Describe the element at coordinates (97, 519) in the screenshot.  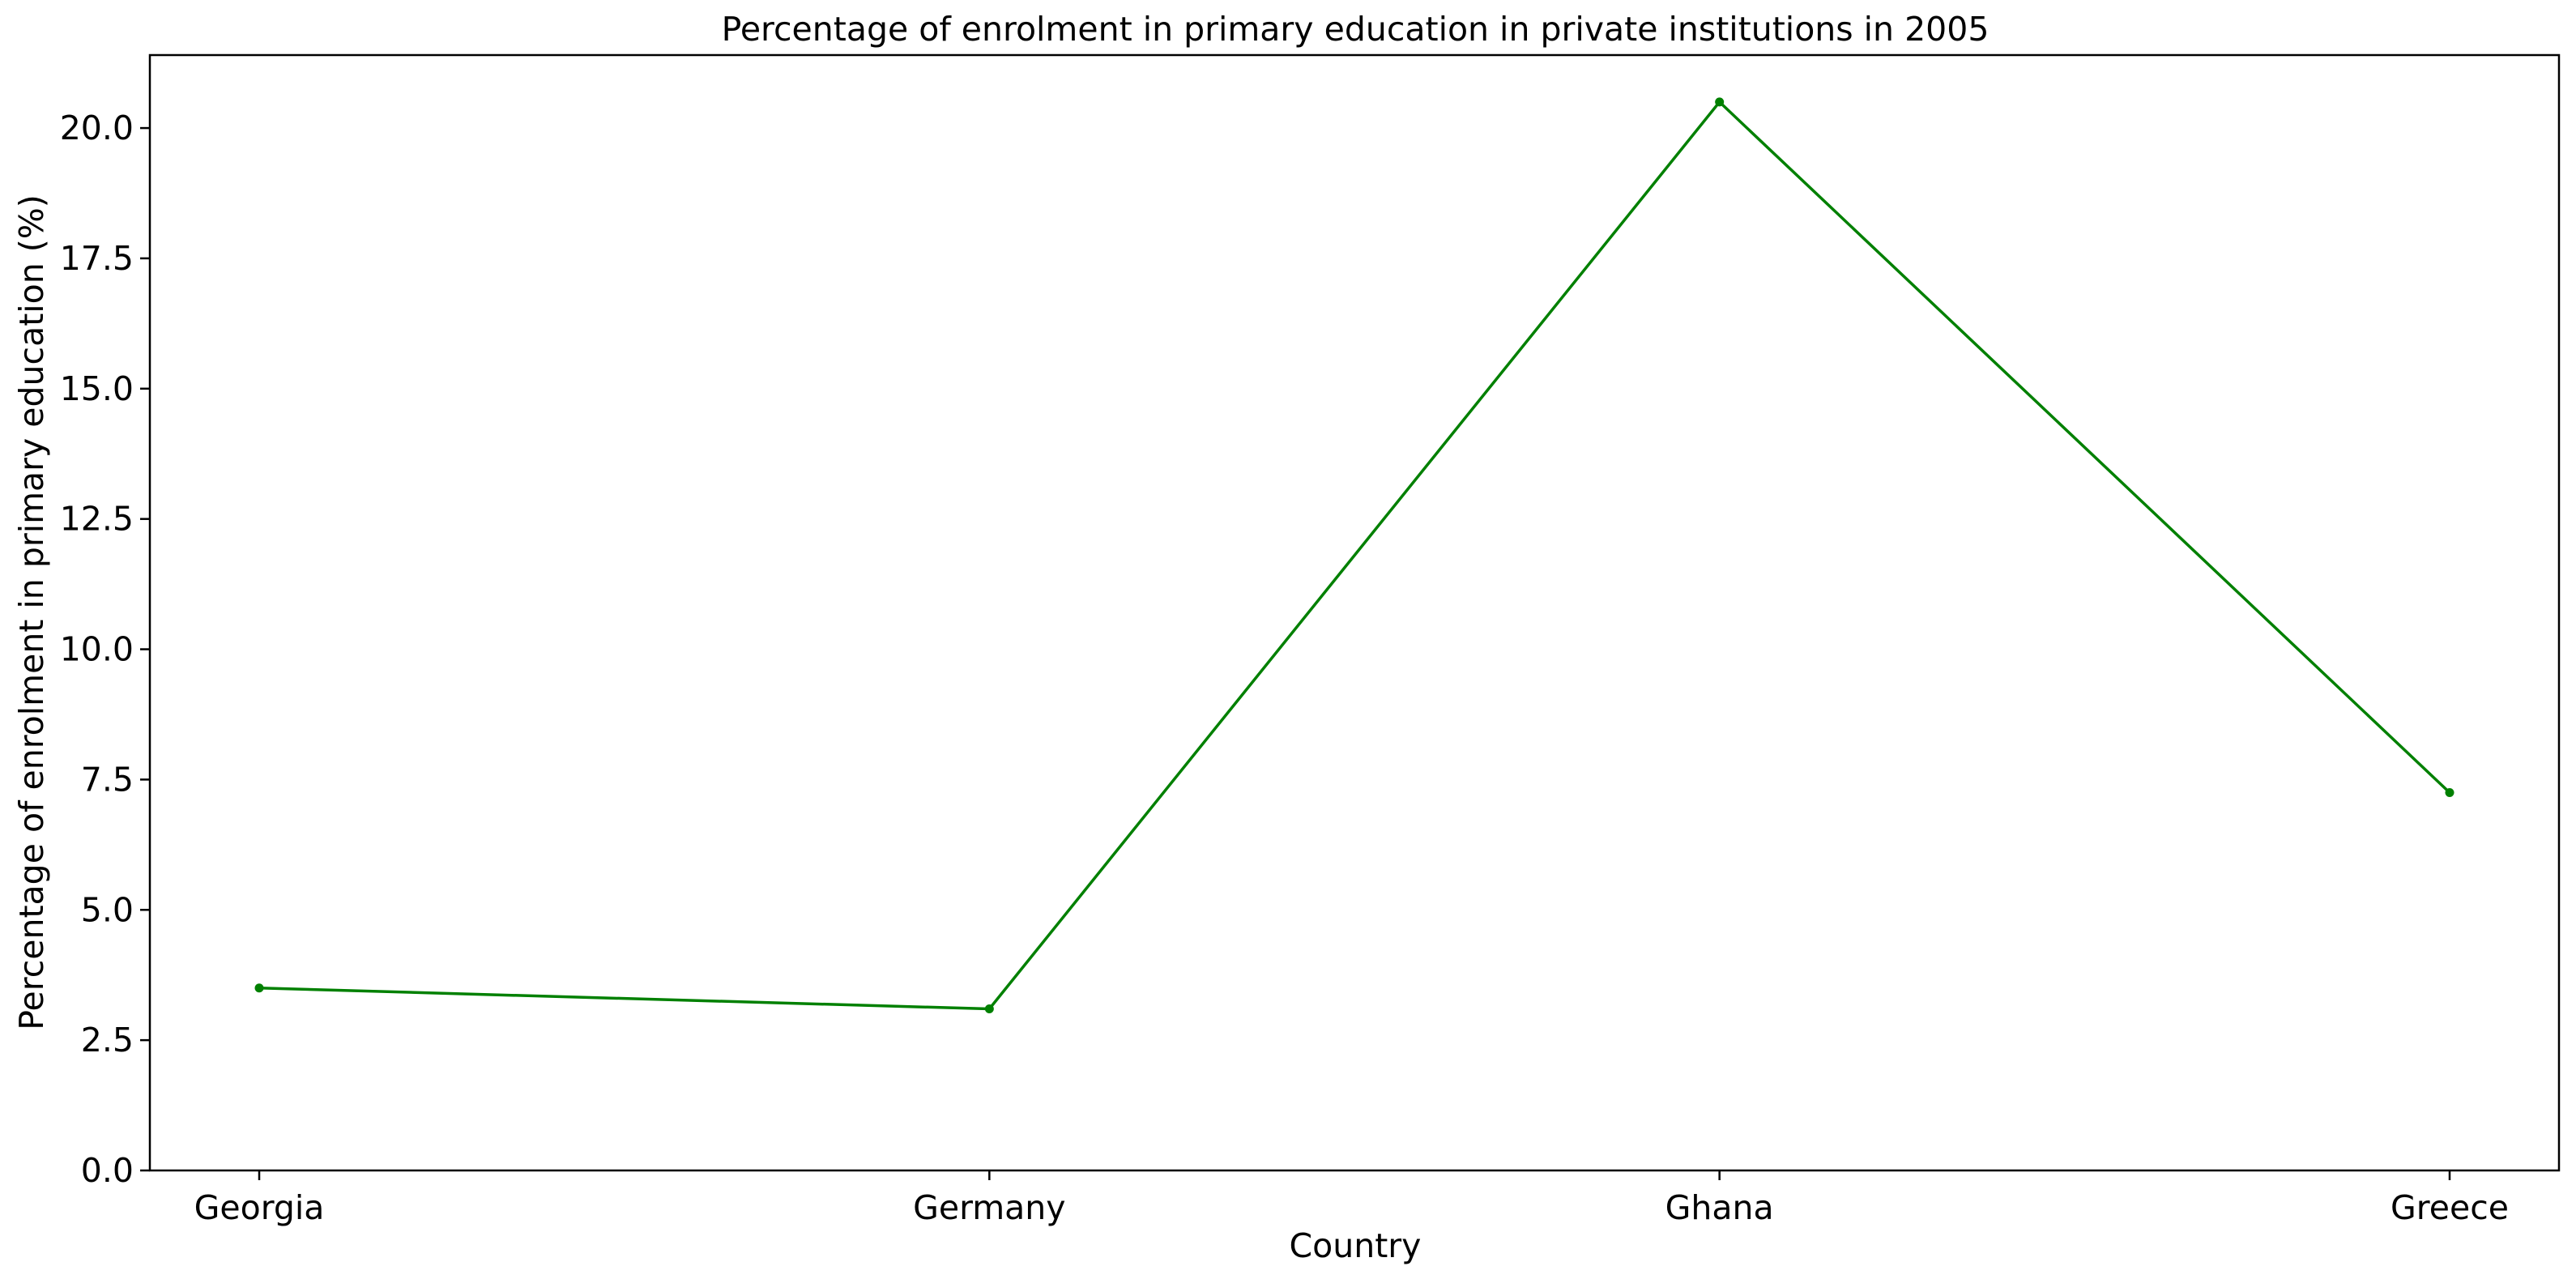
I see `y-tick-label: 12.5` at that location.